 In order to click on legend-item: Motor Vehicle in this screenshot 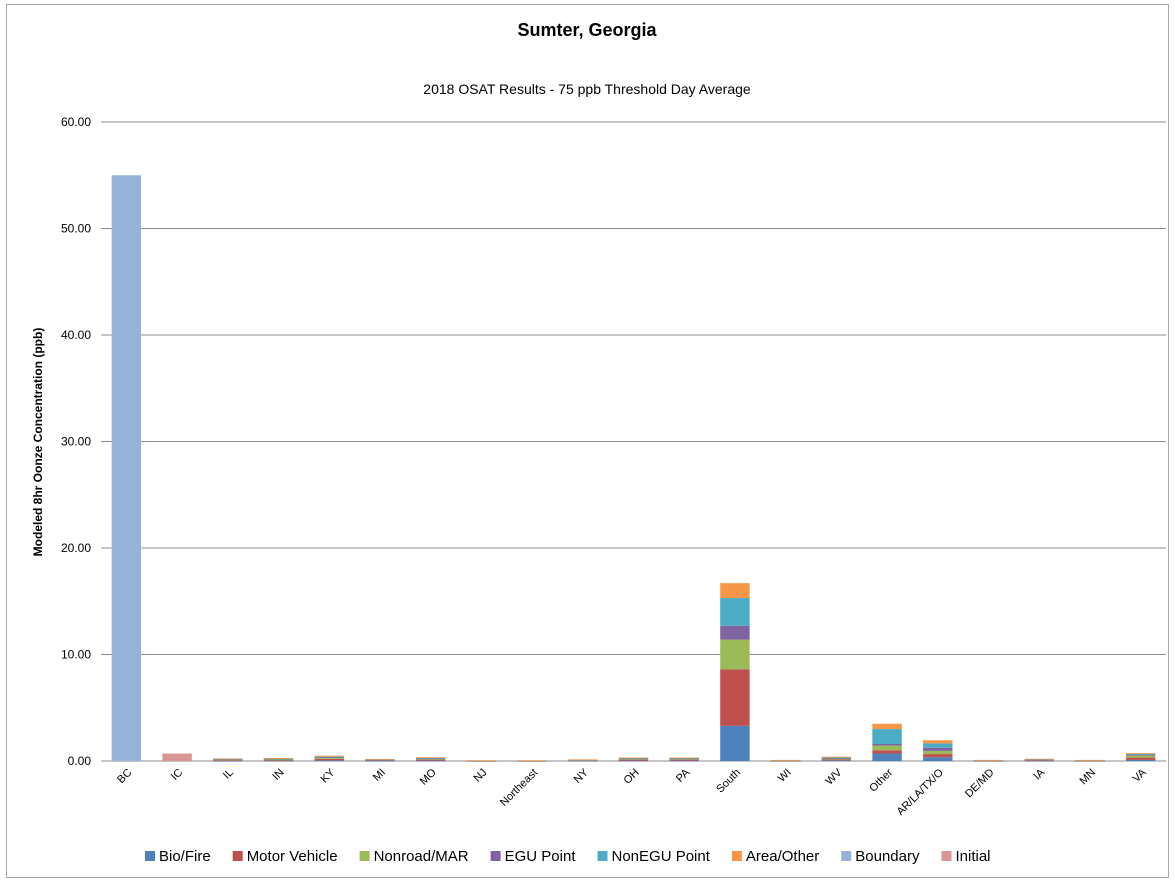, I will do `click(285, 856)`.